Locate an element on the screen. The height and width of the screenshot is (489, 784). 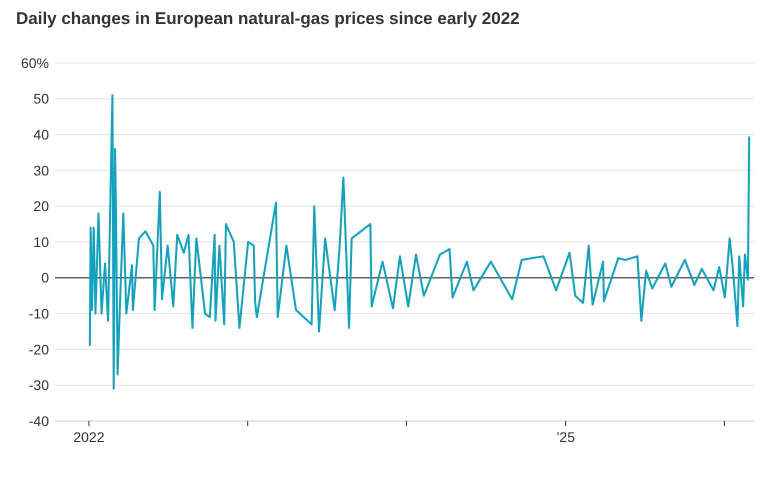
y-tick-label: 10 is located at coordinates (41, 242).